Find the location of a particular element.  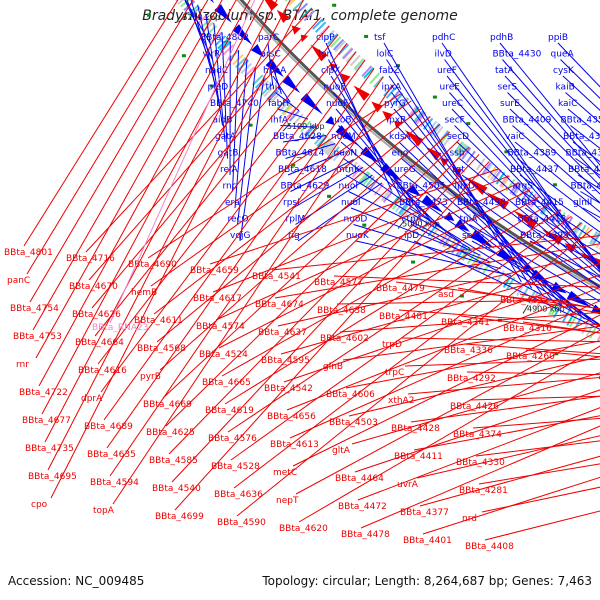

reverse-gene-label: nepT is located at coordinates (287, 501).